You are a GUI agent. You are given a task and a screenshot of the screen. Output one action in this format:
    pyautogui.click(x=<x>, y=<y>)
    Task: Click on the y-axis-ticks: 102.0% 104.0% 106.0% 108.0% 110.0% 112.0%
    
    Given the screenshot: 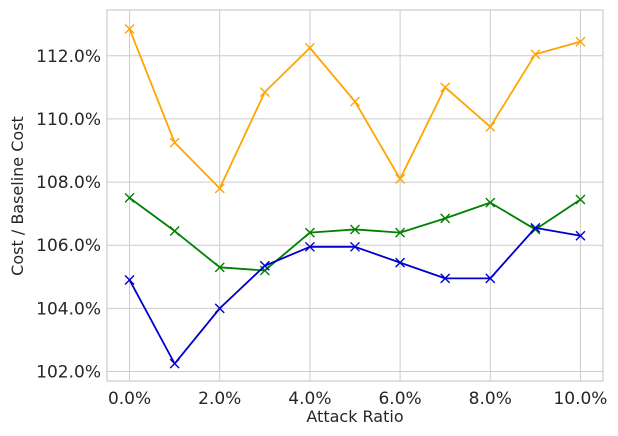 What is the action you would take?
    pyautogui.click(x=68, y=215)
    